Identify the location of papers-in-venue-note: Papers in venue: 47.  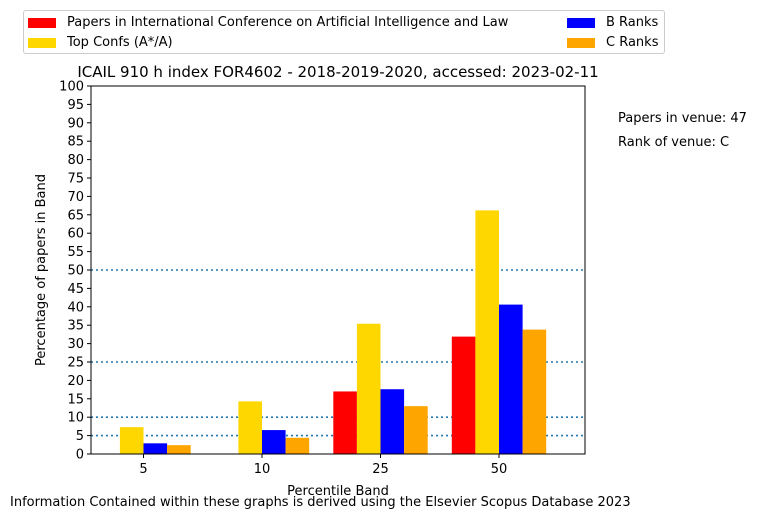
(682, 118).